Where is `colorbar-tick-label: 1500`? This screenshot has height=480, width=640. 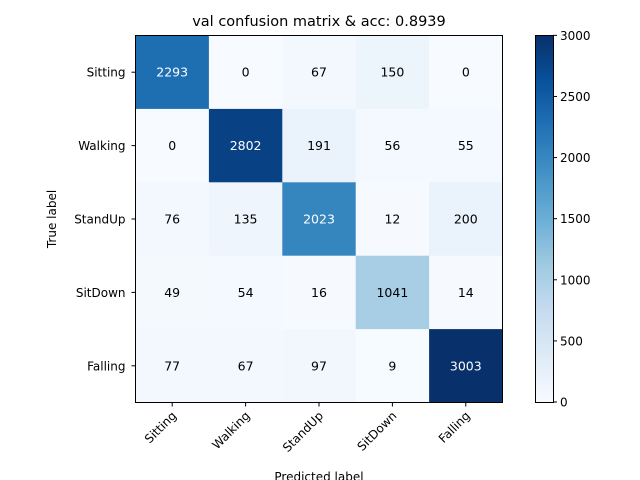 colorbar-tick-label: 1500 is located at coordinates (575, 219).